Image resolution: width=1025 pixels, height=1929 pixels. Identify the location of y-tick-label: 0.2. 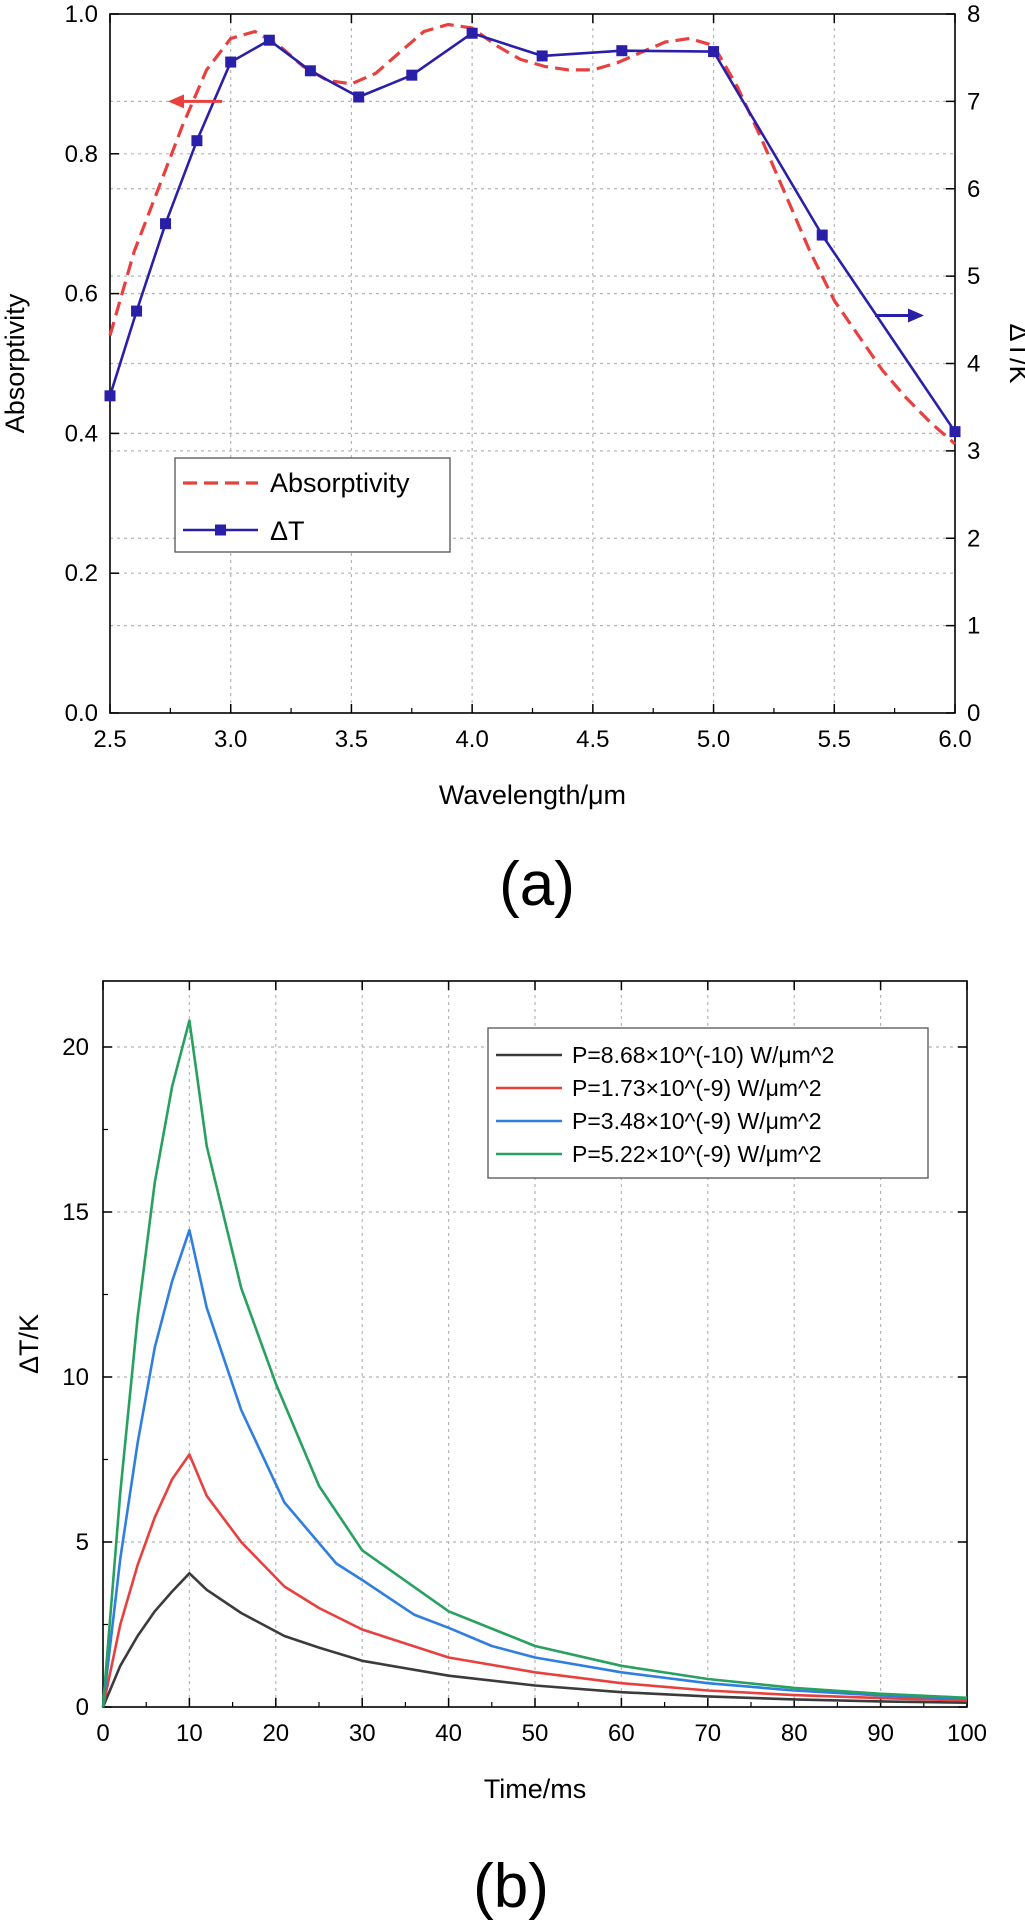
(81, 573).